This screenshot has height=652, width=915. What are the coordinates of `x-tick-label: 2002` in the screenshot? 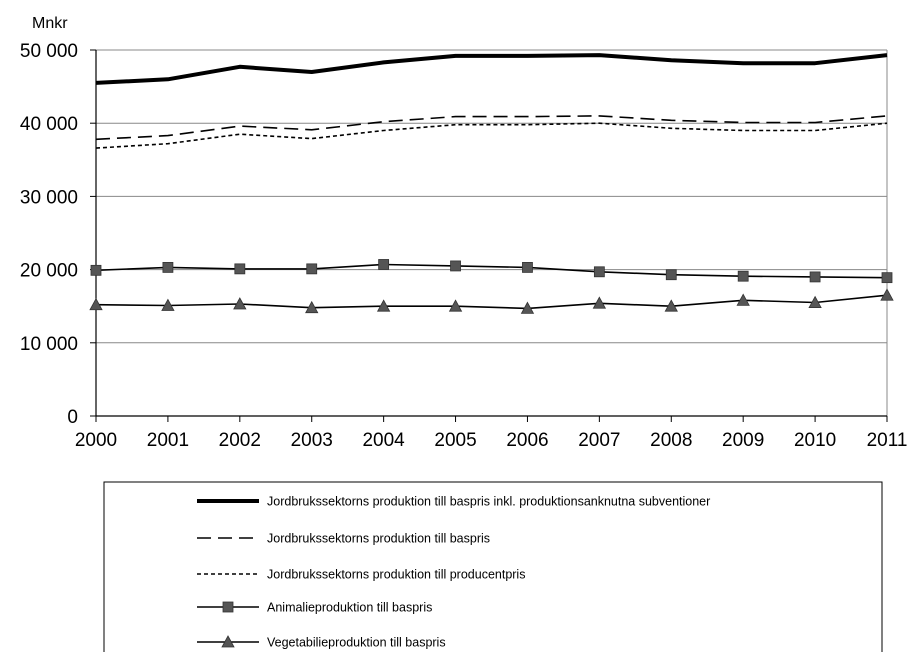 It's located at (240, 440).